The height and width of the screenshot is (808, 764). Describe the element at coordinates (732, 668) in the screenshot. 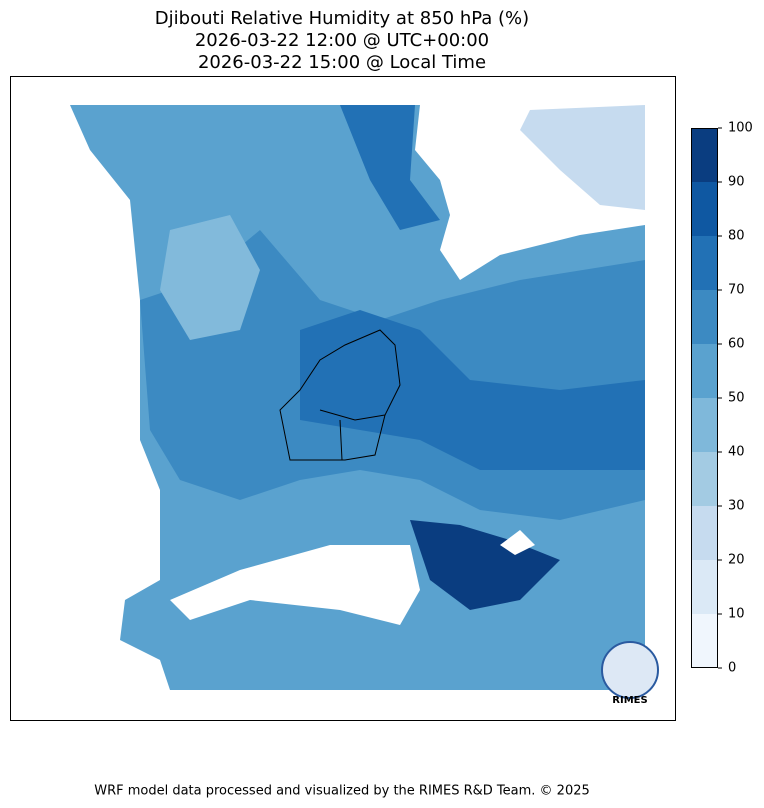

I see `colorbar-tick-label: 0` at that location.